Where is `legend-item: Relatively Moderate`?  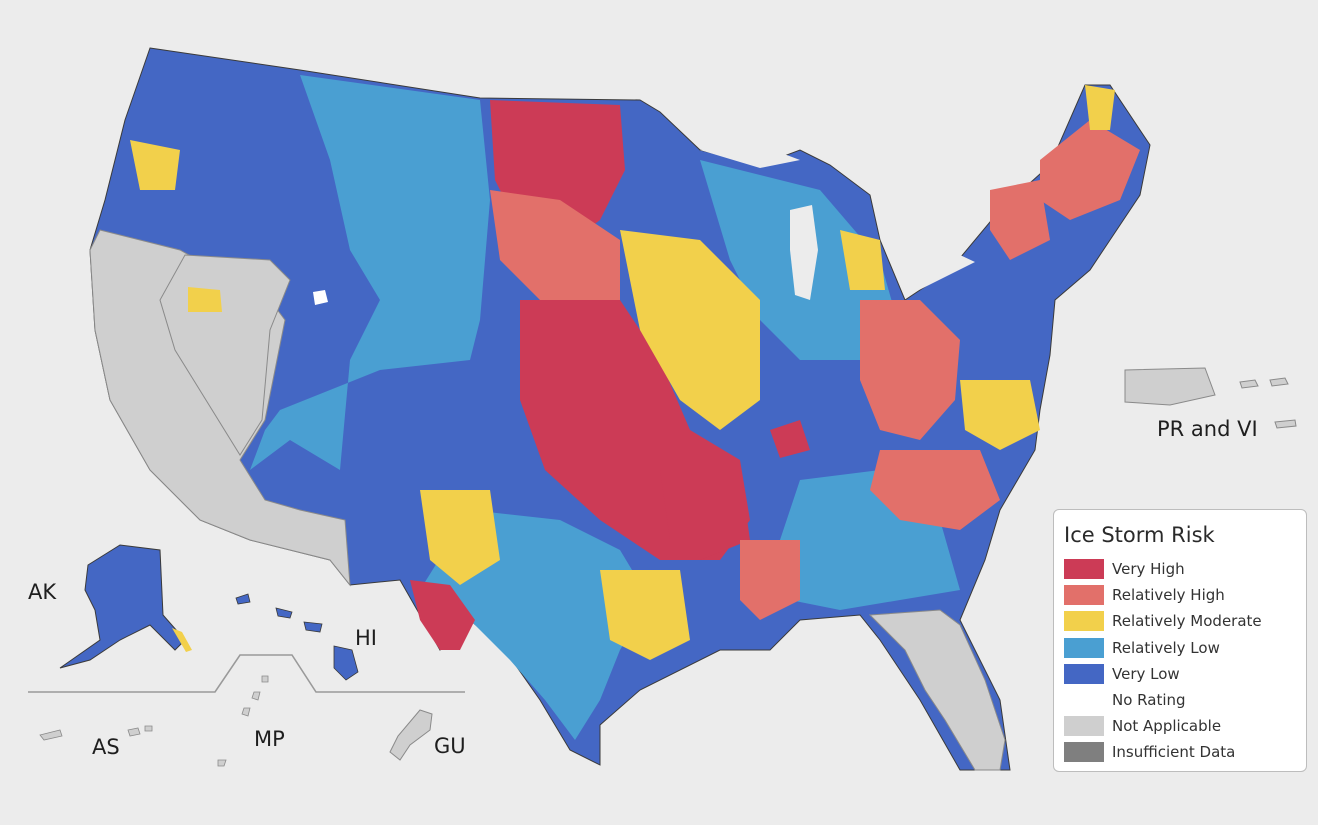
legend-item: Relatively Moderate is located at coordinates (1185, 621).